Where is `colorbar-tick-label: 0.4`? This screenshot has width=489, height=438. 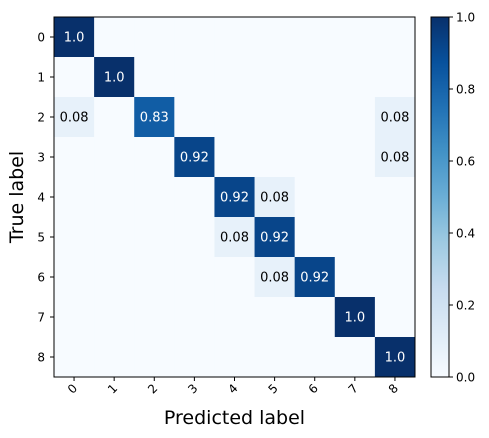
colorbar-tick-label: 0.4 is located at coordinates (465, 234).